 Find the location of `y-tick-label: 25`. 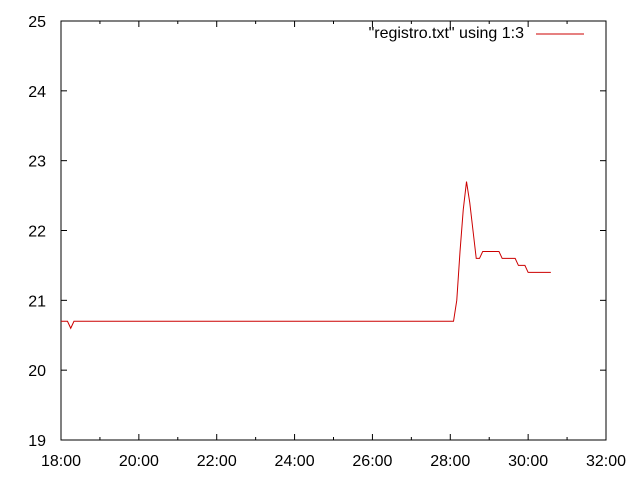

y-tick-label: 25 is located at coordinates (37, 22).